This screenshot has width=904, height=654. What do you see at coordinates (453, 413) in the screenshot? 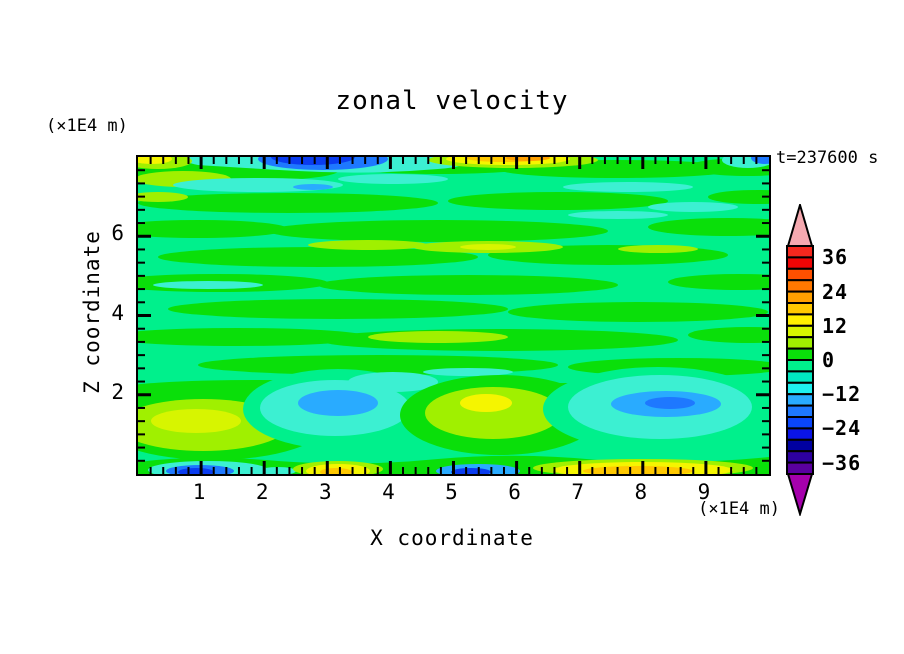
I see `bottom-eddies` at bounding box center [453, 413].